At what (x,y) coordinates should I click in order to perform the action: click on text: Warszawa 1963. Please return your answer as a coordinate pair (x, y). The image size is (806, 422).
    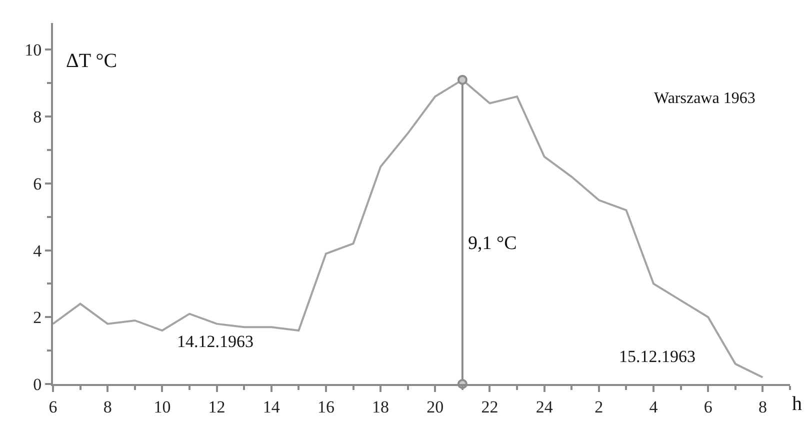
    Looking at the image, I should click on (705, 98).